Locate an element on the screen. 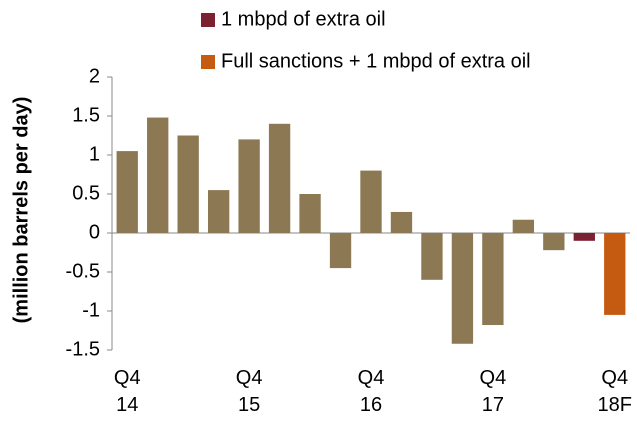  legend-label: Full sanctions + 1 mbpd of extra oil is located at coordinates (376, 61).